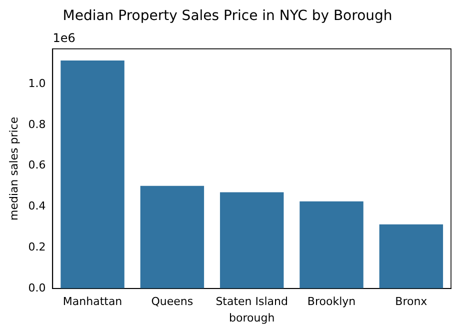  Describe the element at coordinates (64, 37) in the screenshot. I see `text: 1e6` at that location.